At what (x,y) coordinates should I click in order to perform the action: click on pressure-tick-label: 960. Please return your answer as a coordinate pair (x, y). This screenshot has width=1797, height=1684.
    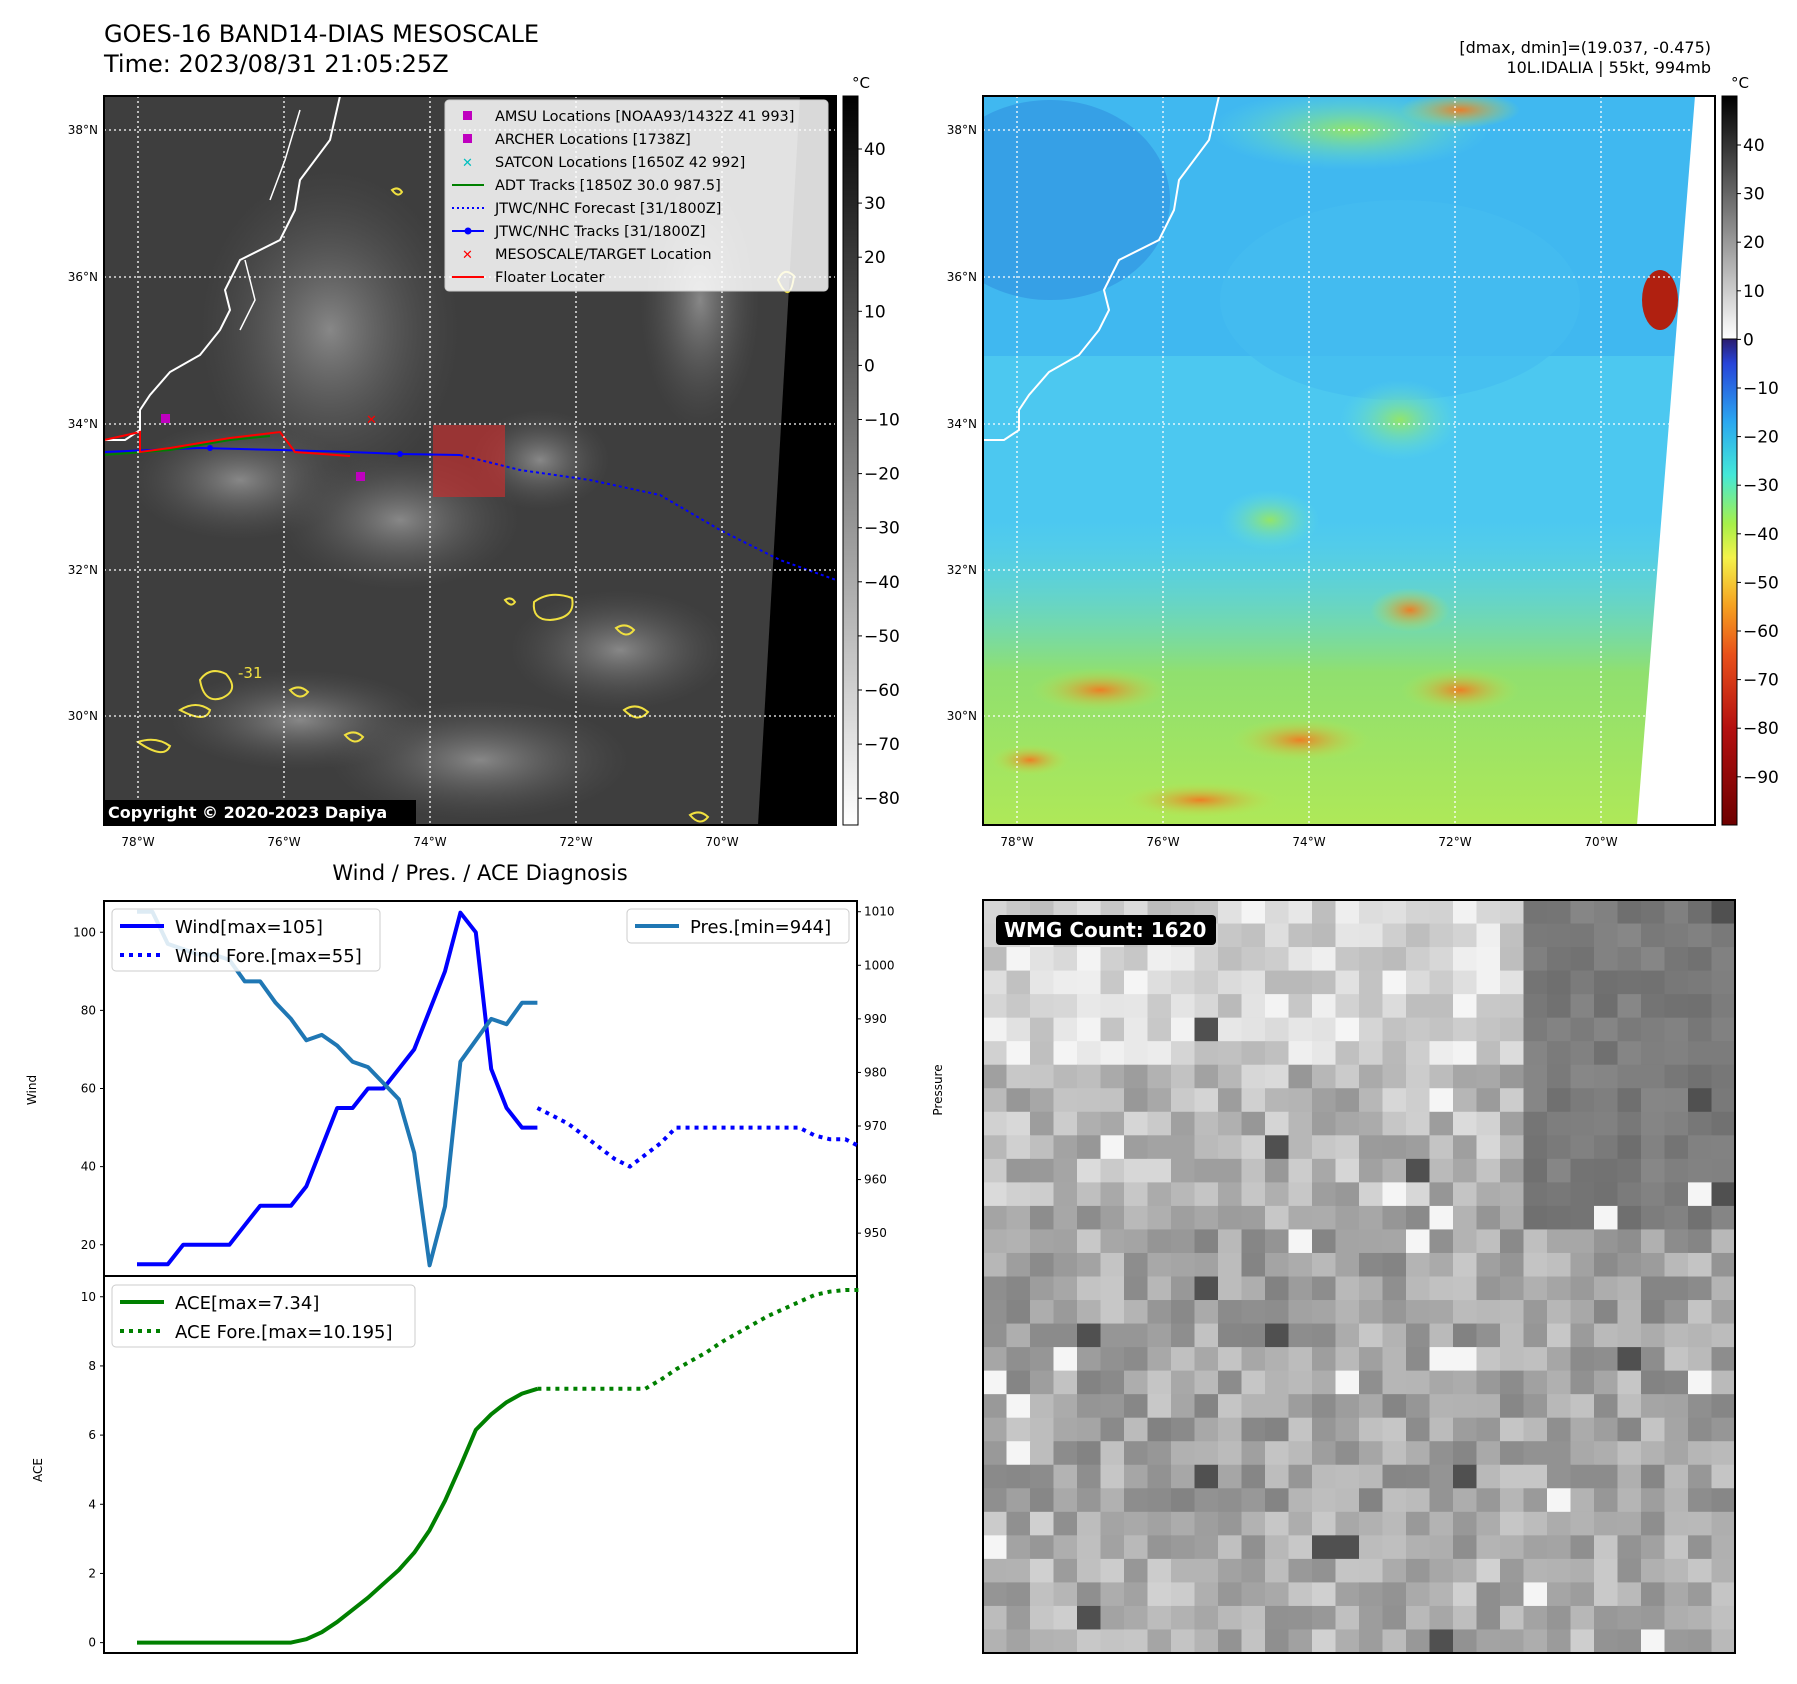
    Looking at the image, I should click on (875, 1180).